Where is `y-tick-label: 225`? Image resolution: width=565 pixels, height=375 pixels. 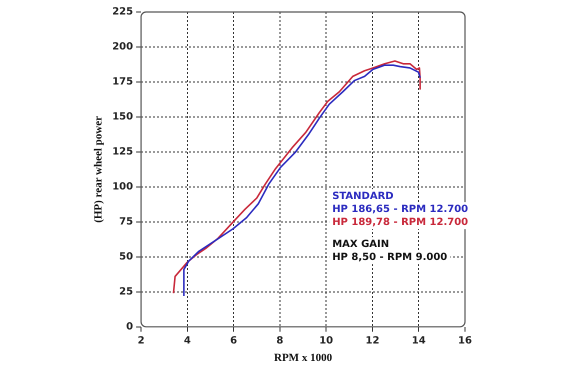 y-tick-label: 225 is located at coordinates (123, 12).